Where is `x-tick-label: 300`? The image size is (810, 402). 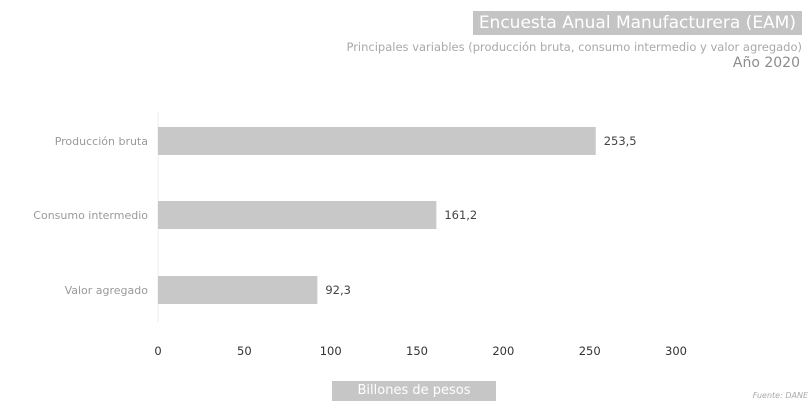 x-tick-label: 300 is located at coordinates (676, 351).